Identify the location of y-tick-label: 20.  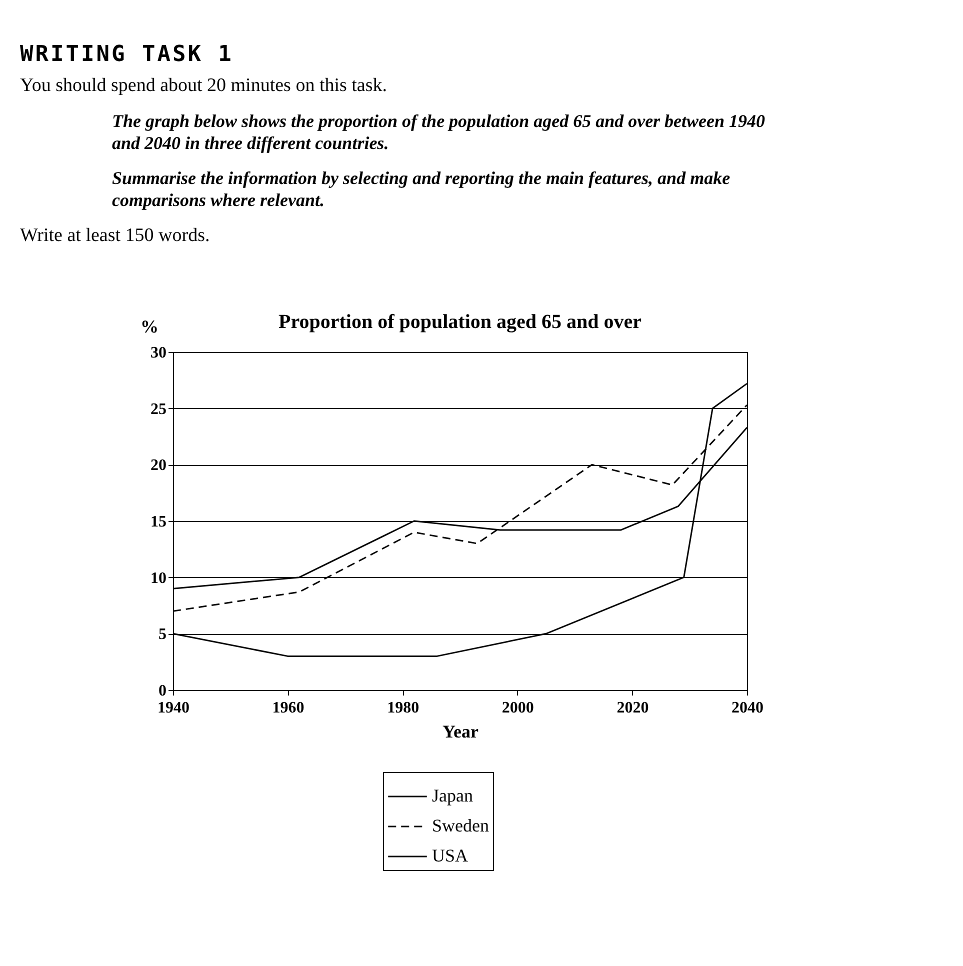
(158, 466).